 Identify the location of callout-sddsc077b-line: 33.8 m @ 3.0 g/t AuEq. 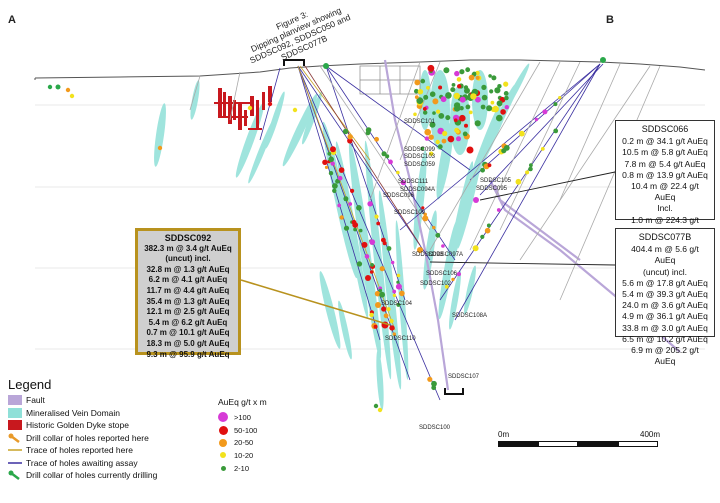
(665, 327).